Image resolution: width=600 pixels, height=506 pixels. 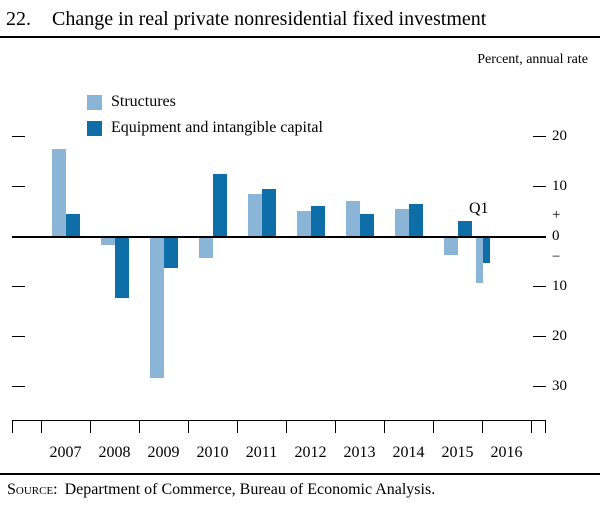 What do you see at coordinates (107, 241) in the screenshot?
I see `bar-structures-2008` at bounding box center [107, 241].